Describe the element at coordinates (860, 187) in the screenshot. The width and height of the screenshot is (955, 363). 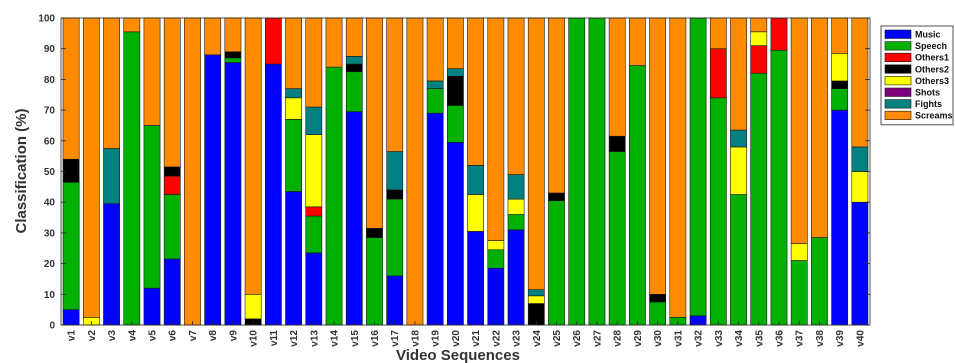
I see `bar-segment-v40-others3` at that location.